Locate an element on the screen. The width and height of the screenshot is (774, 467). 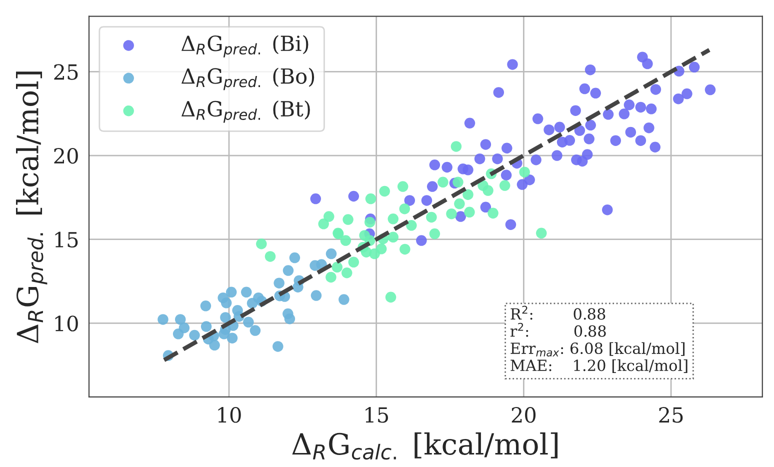
annotation: R$^{2}$: 0.88 is located at coordinates (558, 313).